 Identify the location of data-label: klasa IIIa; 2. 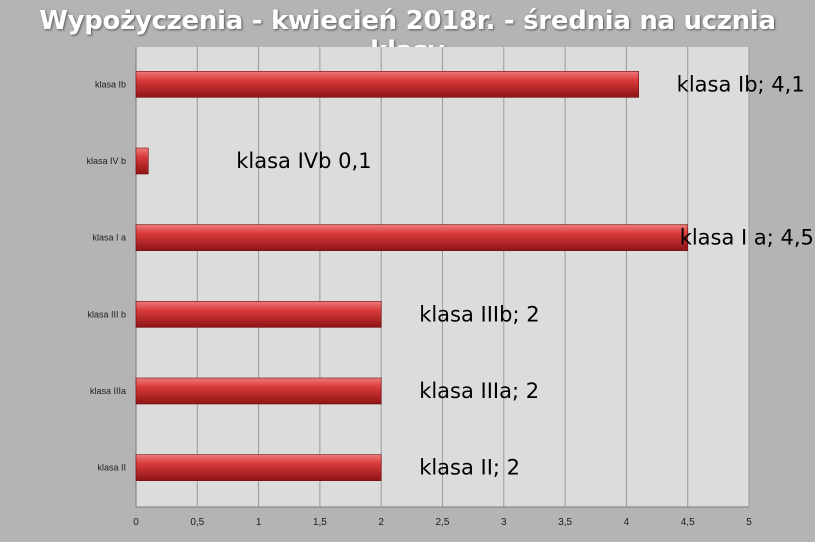
(479, 391).